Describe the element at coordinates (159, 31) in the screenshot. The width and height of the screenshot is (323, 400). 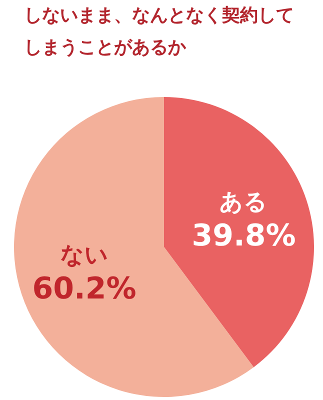
I see `chart-title: しないまま、なんとなく契約してしまうことがあるか` at that location.